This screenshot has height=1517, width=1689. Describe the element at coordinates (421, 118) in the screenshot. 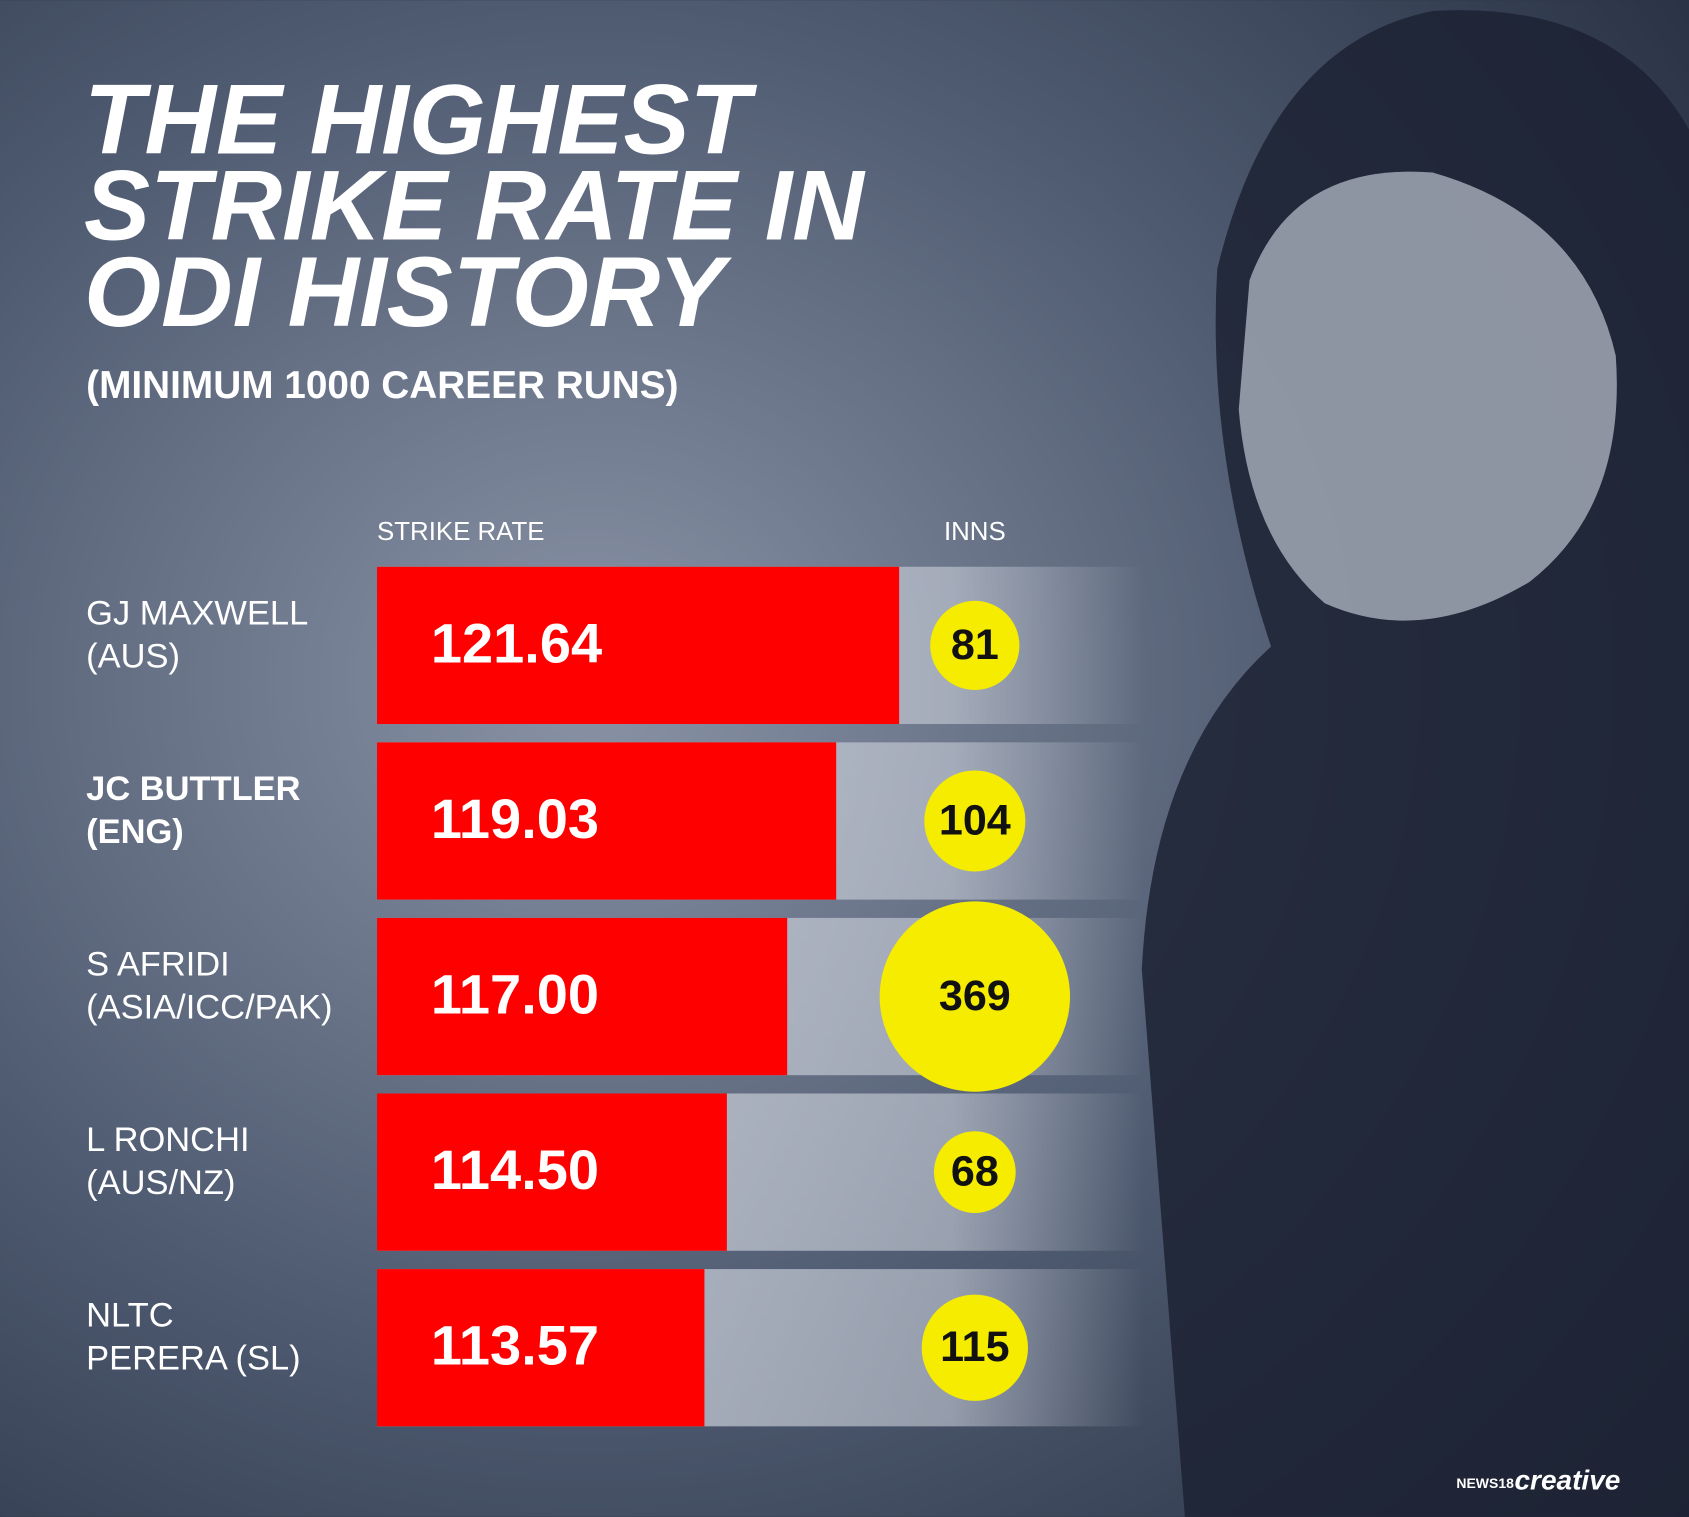

I see `title-line: THE HIGHEST` at that location.